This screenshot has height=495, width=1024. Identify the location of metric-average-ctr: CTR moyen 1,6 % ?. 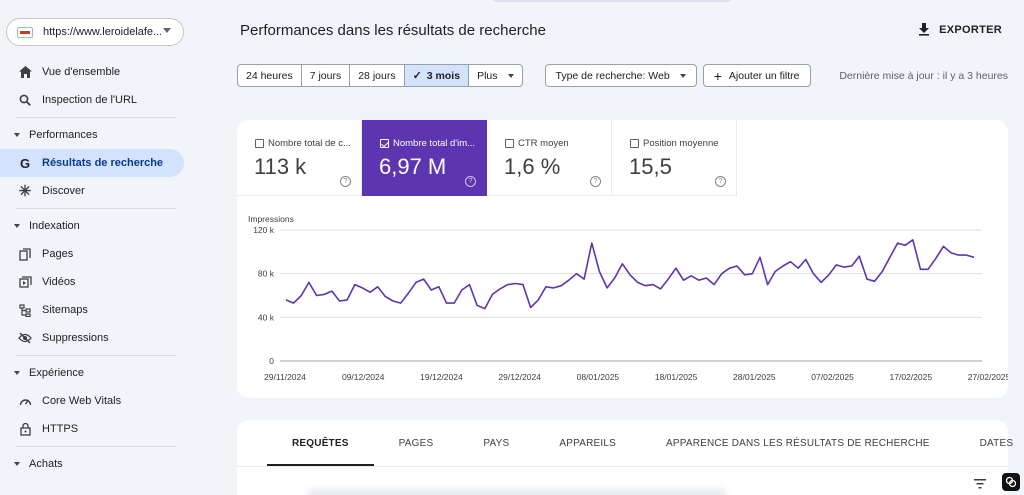
(549, 158).